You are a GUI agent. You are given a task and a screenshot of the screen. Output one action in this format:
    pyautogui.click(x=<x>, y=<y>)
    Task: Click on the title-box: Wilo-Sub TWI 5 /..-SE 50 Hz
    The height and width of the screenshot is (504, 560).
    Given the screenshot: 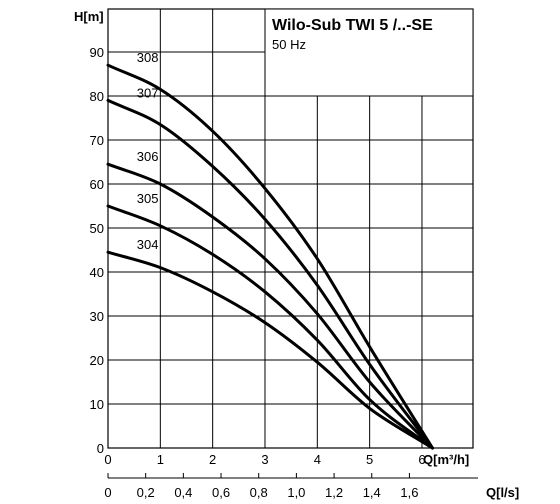 What is the action you would take?
    pyautogui.click(x=369, y=52)
    